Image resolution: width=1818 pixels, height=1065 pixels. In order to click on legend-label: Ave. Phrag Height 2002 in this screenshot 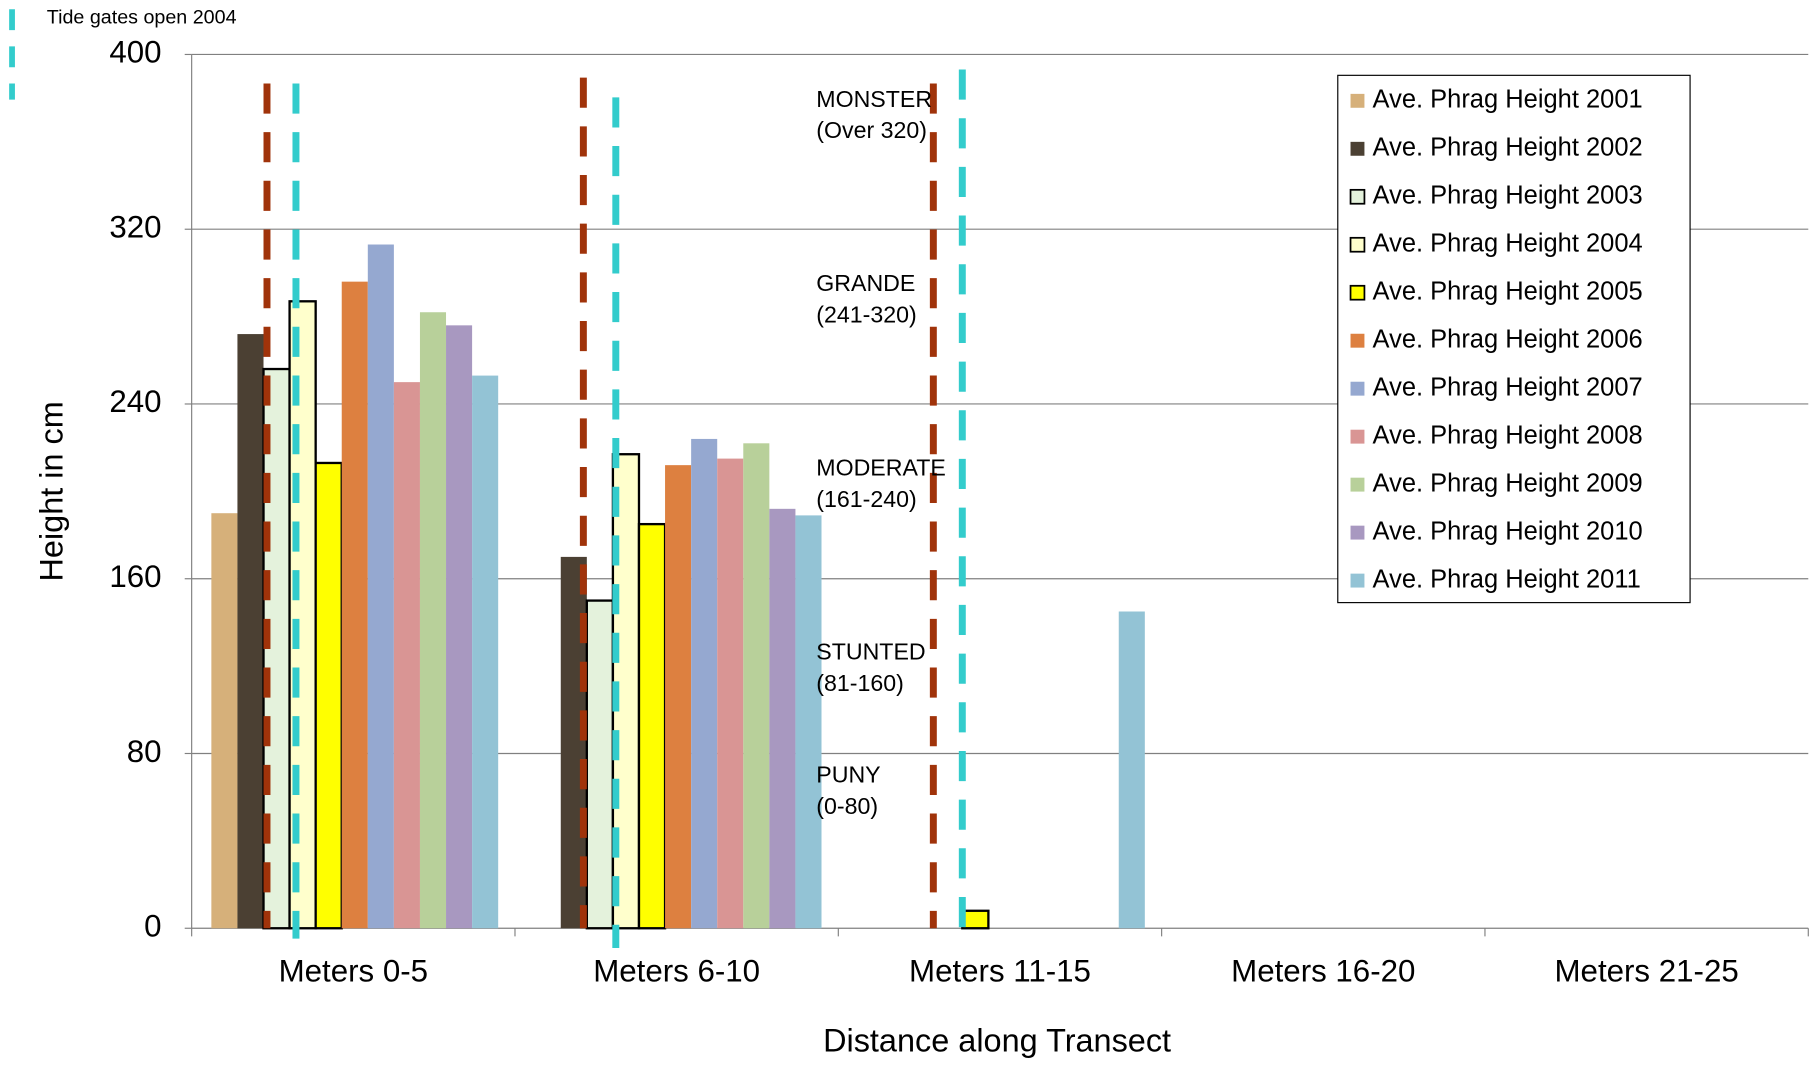, I will do `click(1508, 148)`.